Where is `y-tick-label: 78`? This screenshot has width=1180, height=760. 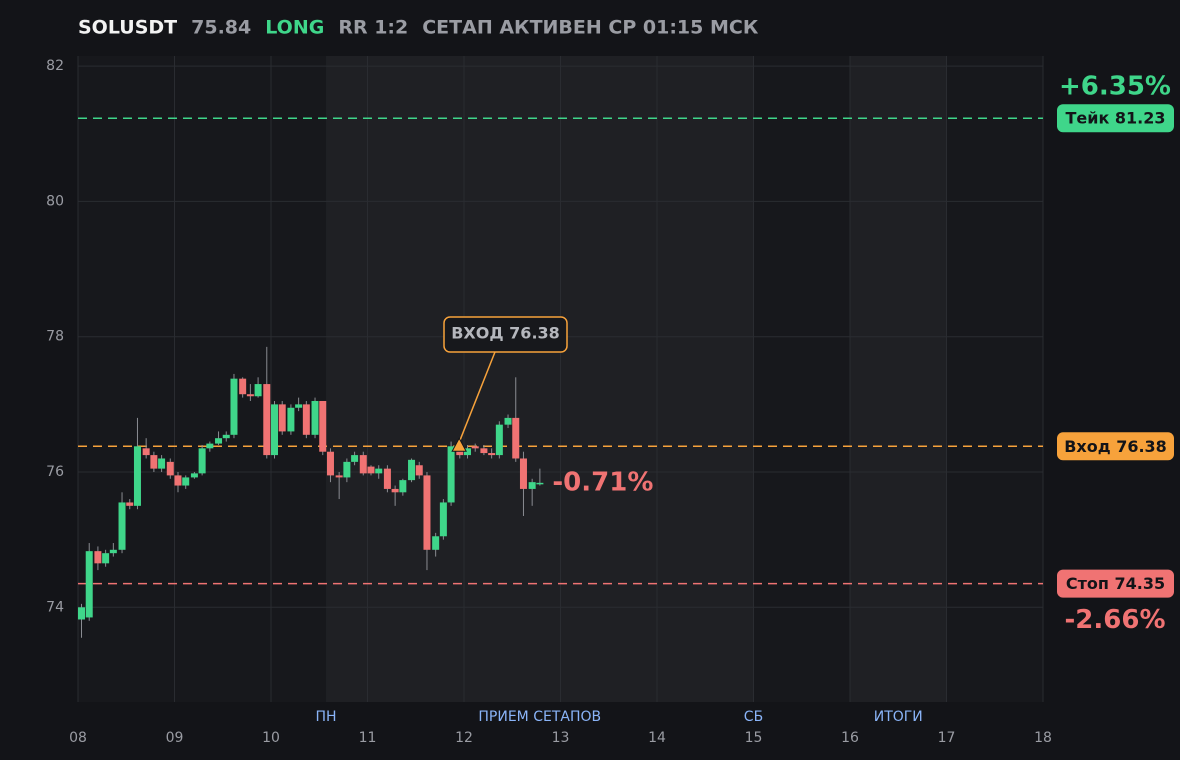 y-tick-label: 78 is located at coordinates (55, 337).